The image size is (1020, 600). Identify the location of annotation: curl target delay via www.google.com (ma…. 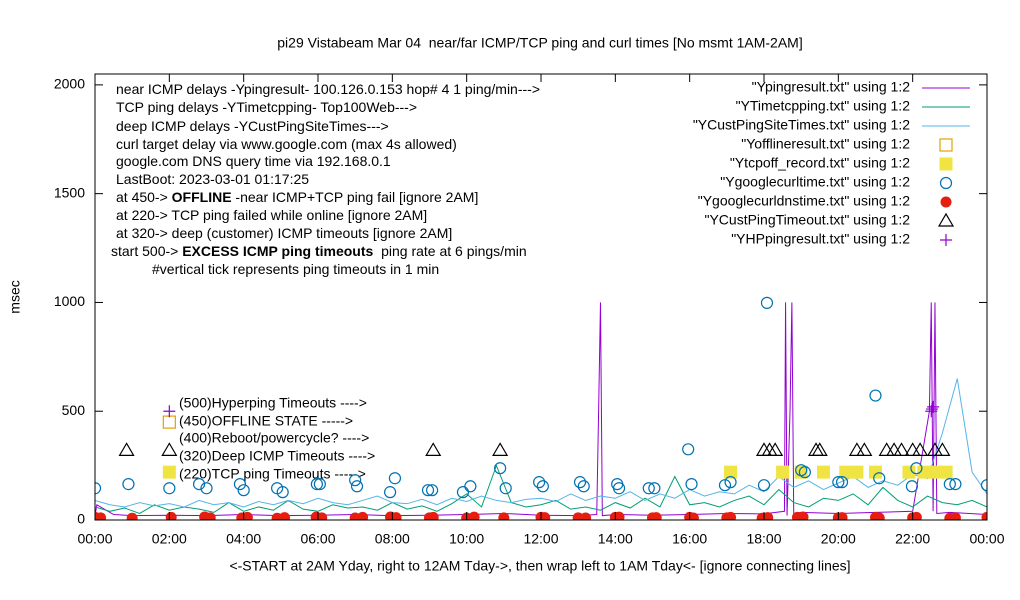
(286, 144).